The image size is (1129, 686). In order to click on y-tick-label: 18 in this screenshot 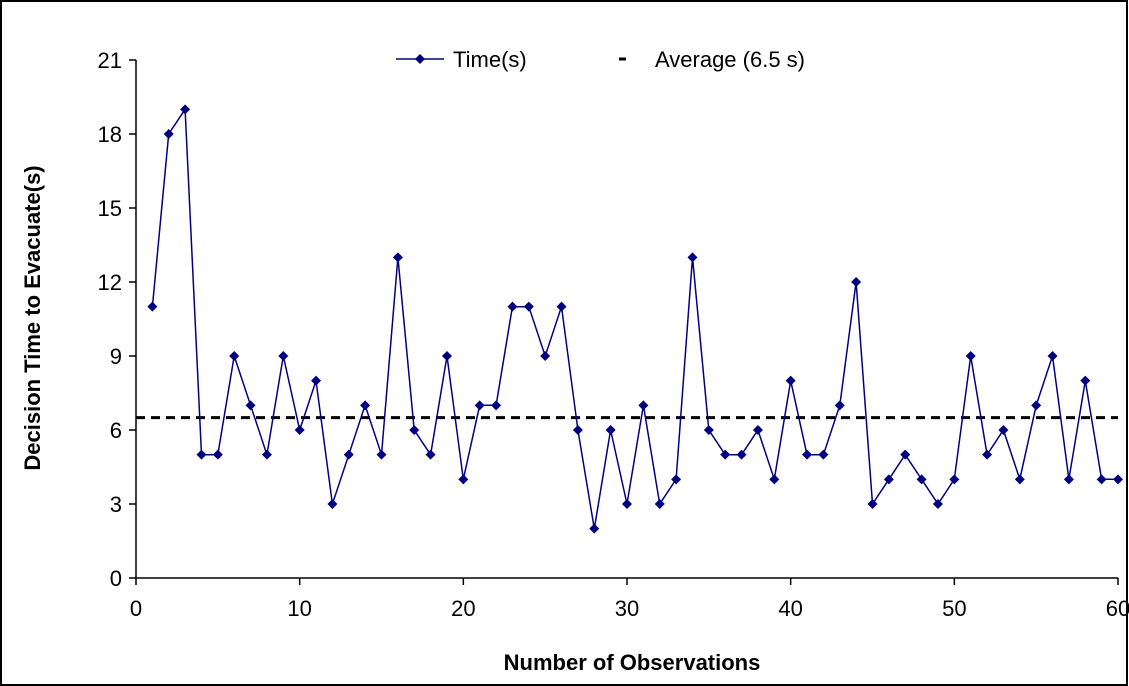, I will do `click(110, 134)`.